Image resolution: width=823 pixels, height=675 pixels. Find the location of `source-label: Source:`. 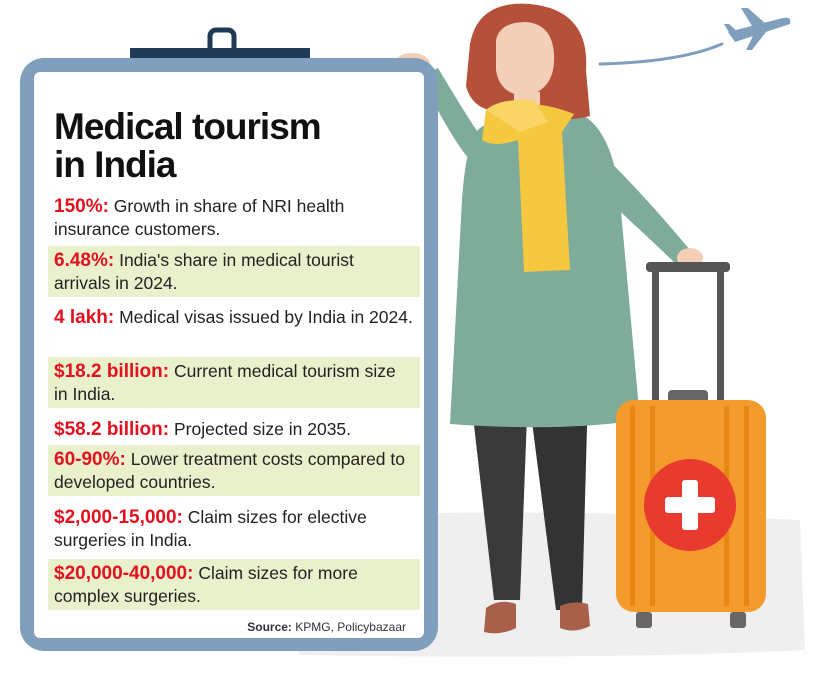

source-label: Source: is located at coordinates (269, 627).